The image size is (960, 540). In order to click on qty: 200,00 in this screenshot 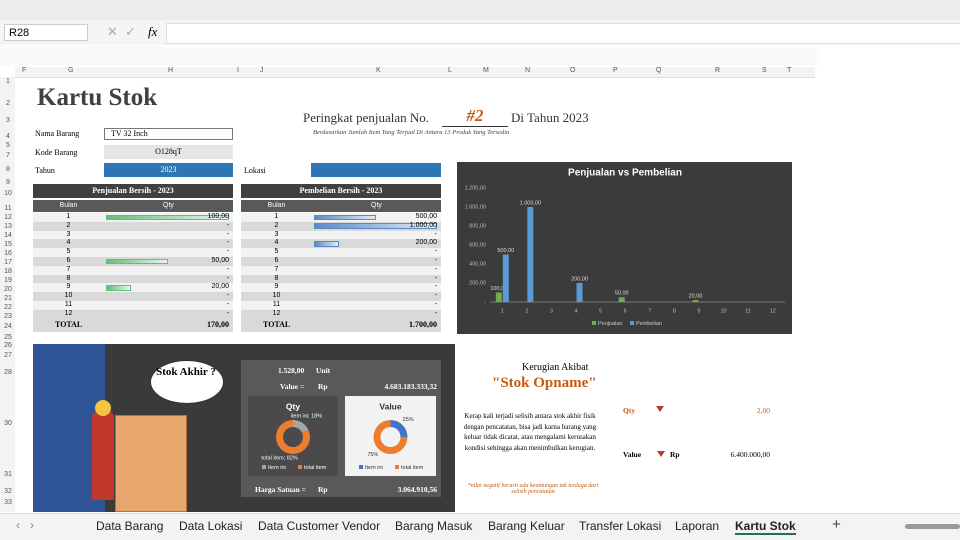, I will do `click(426, 243)`.